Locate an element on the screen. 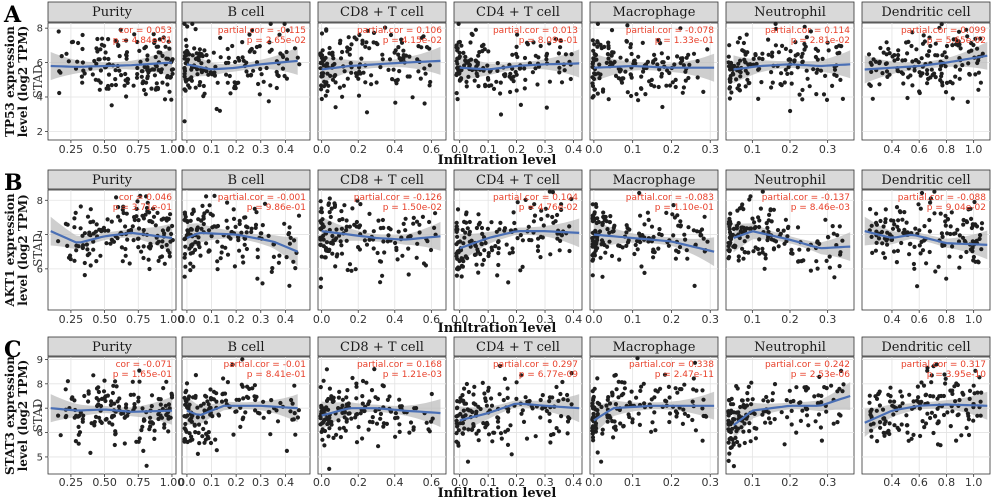 The height and width of the screenshot is (503, 1000). x-tick-label: 1.00 is located at coordinates (172, 319).